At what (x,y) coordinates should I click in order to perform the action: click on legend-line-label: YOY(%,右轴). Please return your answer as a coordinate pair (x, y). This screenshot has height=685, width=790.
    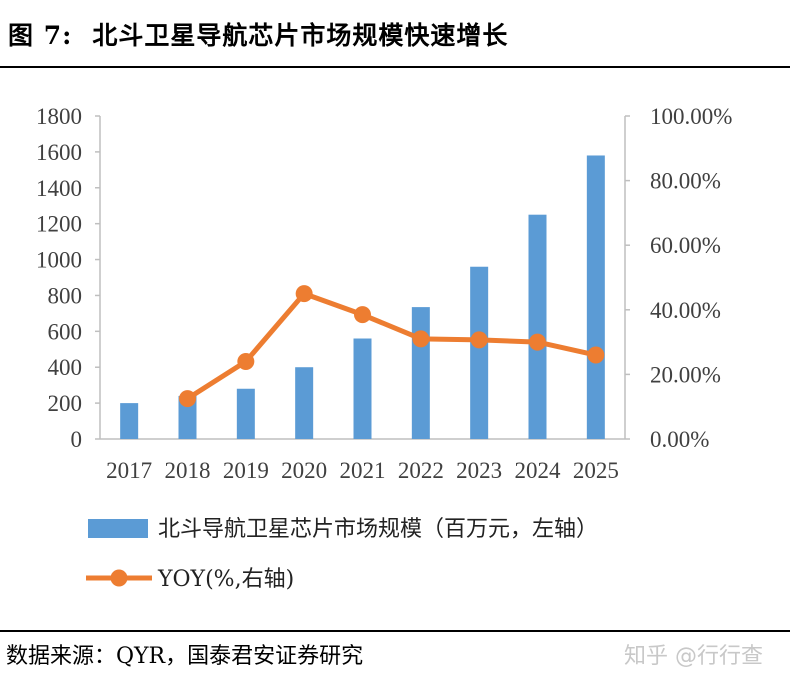
    Looking at the image, I should click on (225, 579).